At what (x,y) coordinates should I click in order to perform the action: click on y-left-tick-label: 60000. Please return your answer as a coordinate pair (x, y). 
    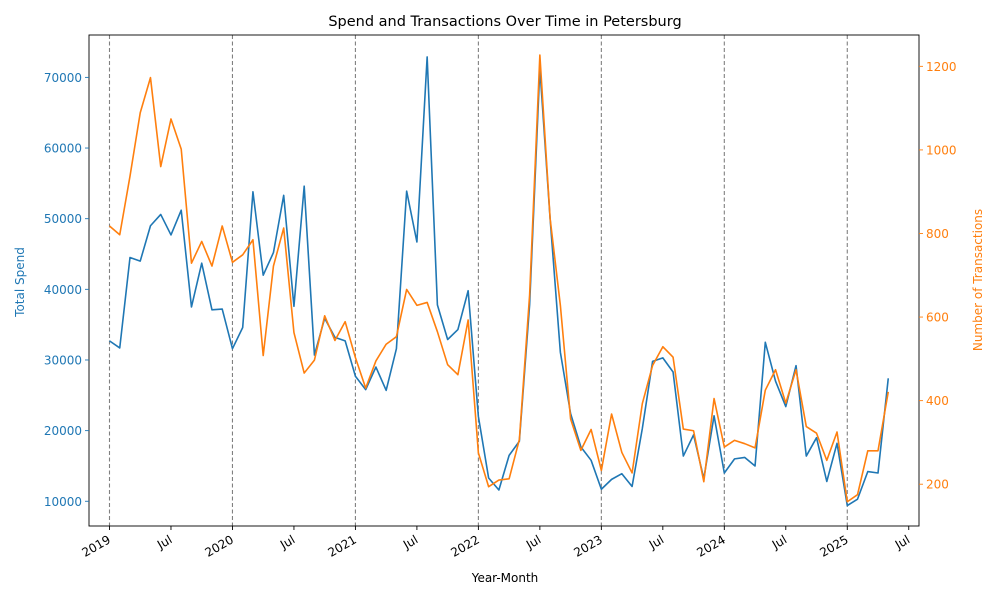
    Looking at the image, I should click on (63, 149).